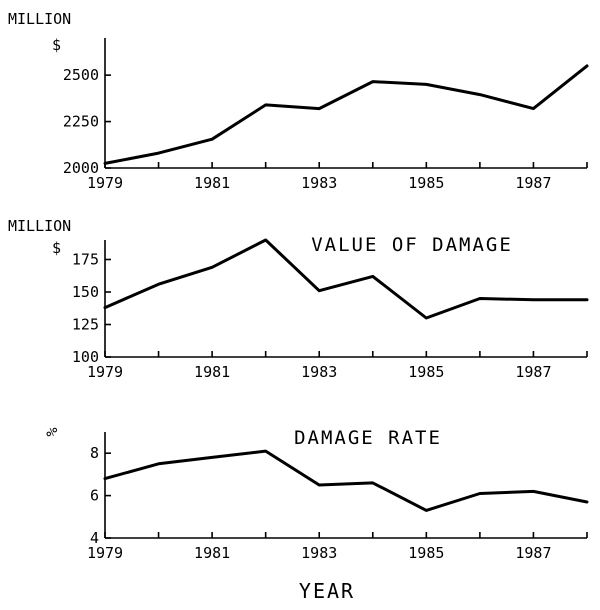  I want to click on y-ticks: 100 125 150 175, so click(91, 308).